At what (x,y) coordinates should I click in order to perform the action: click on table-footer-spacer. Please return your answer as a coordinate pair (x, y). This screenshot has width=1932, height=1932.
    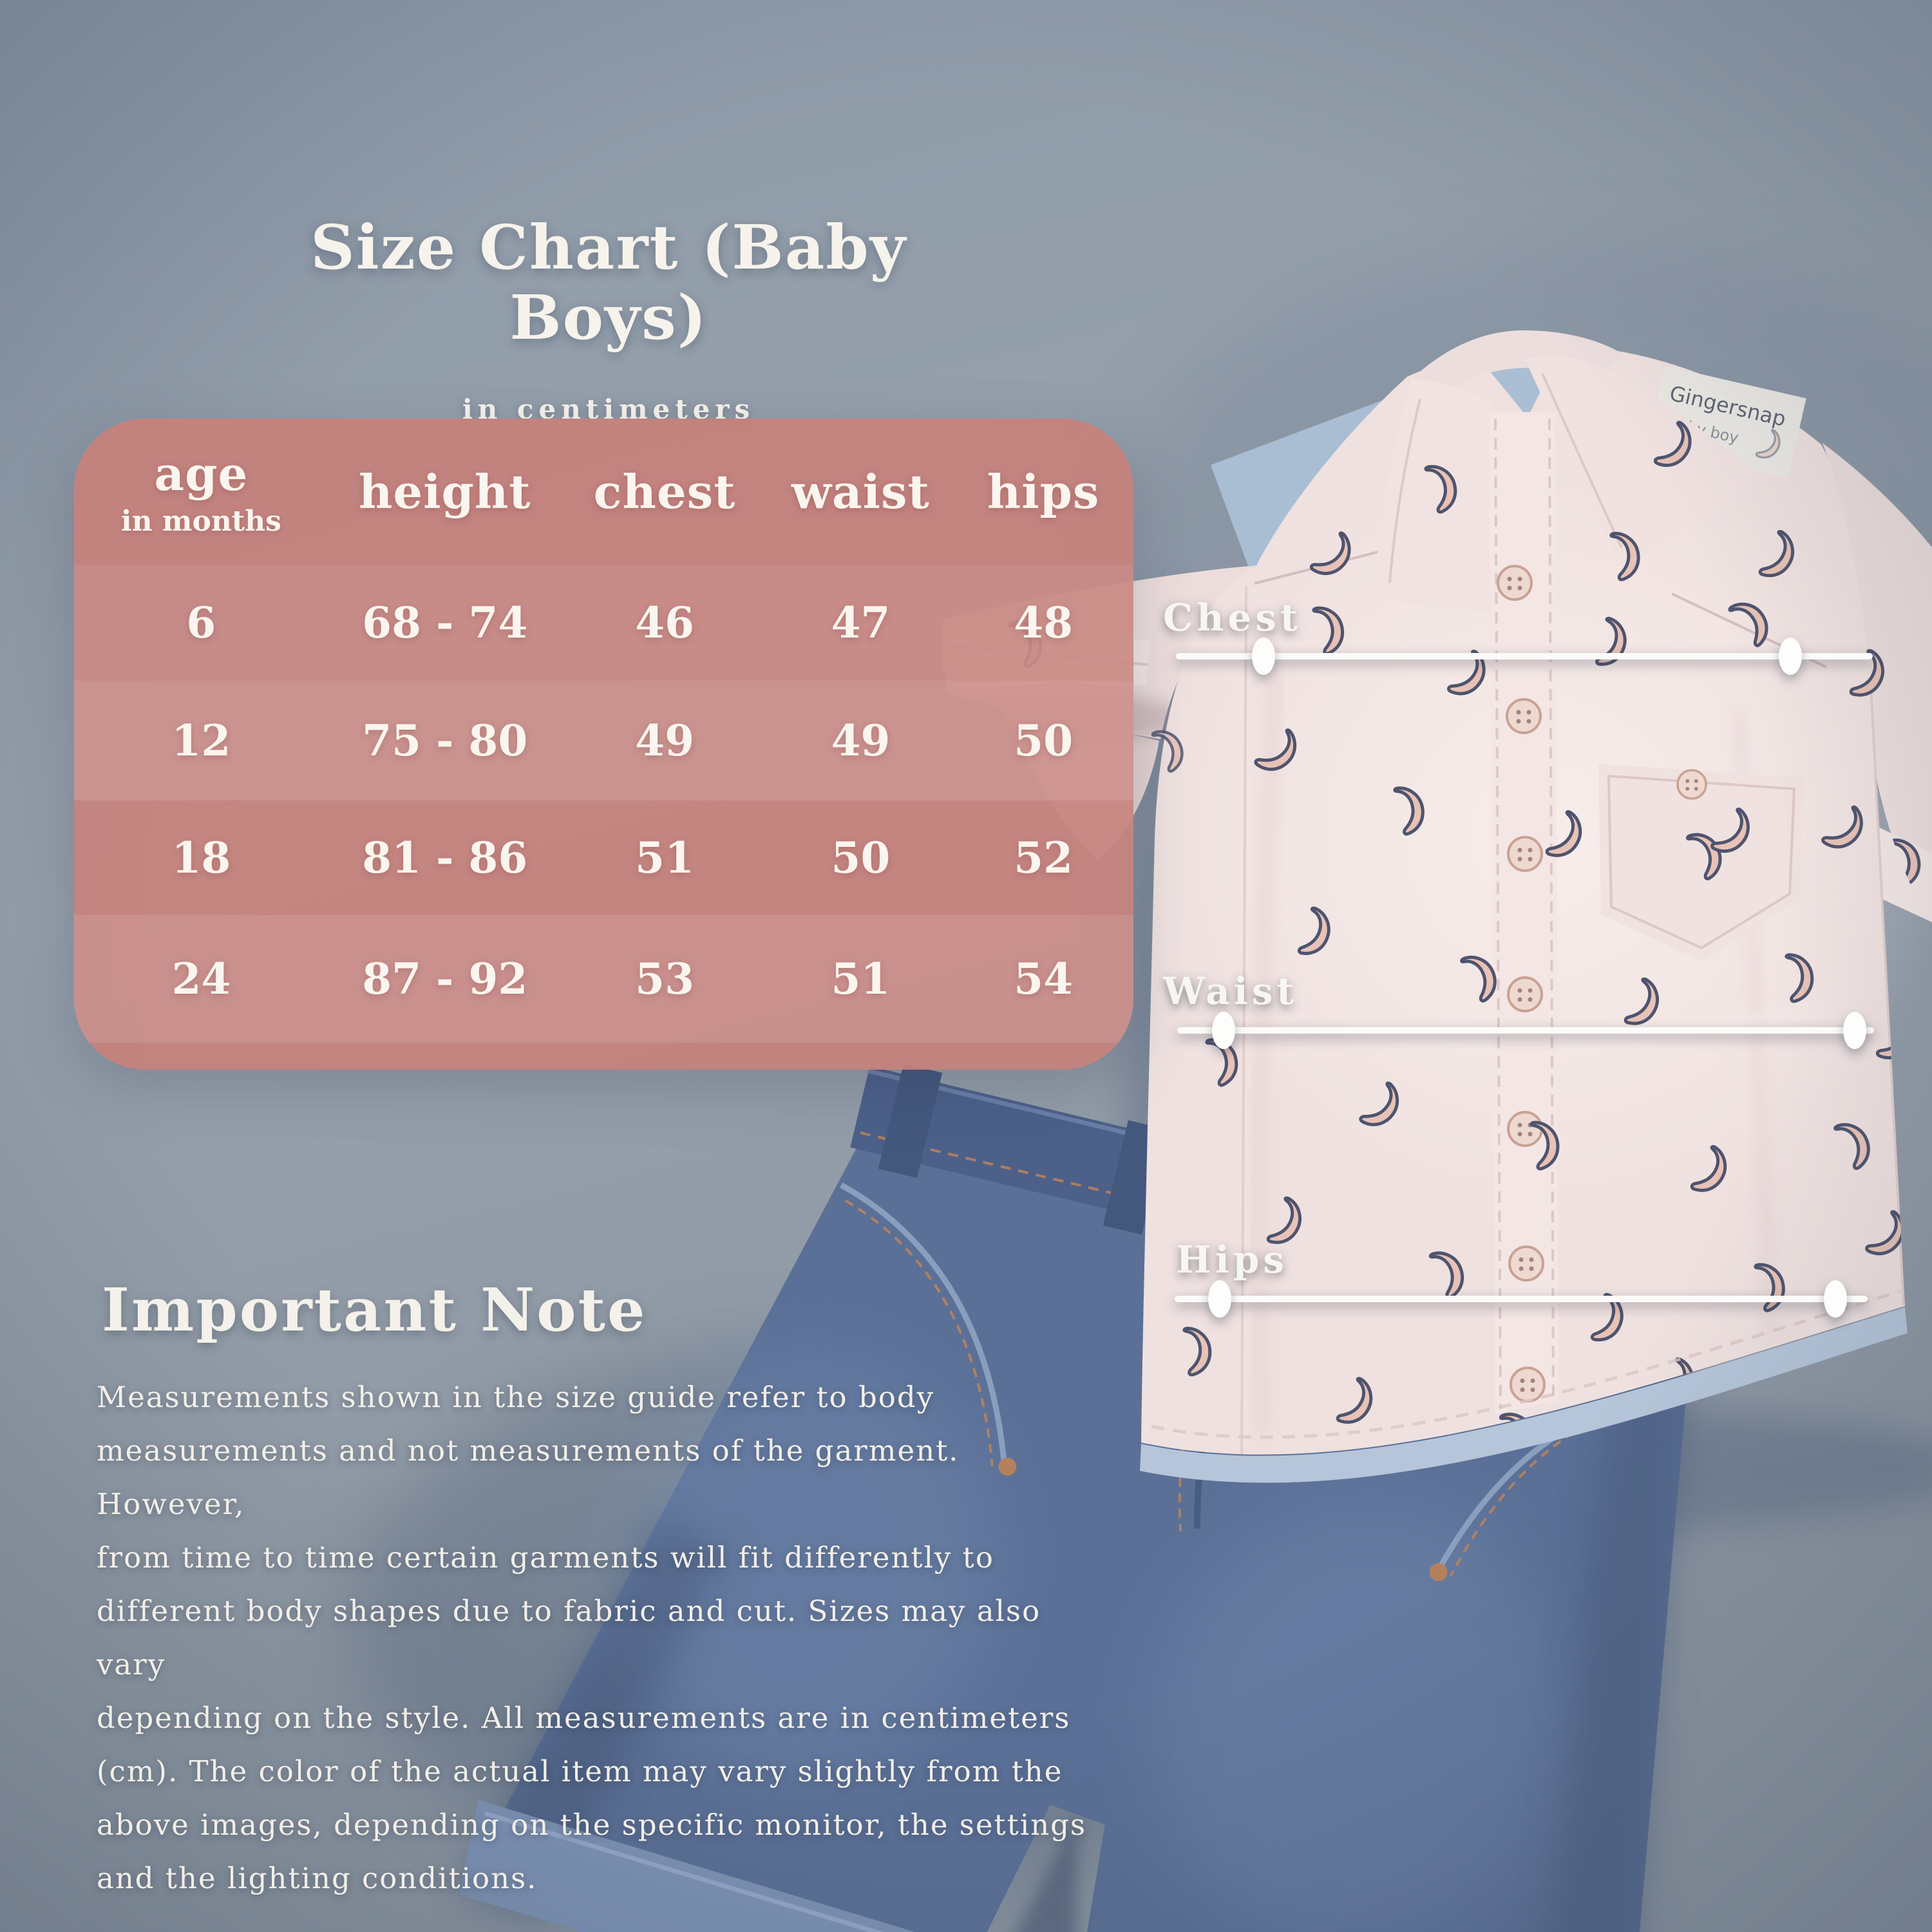
    Looking at the image, I should click on (603, 1057).